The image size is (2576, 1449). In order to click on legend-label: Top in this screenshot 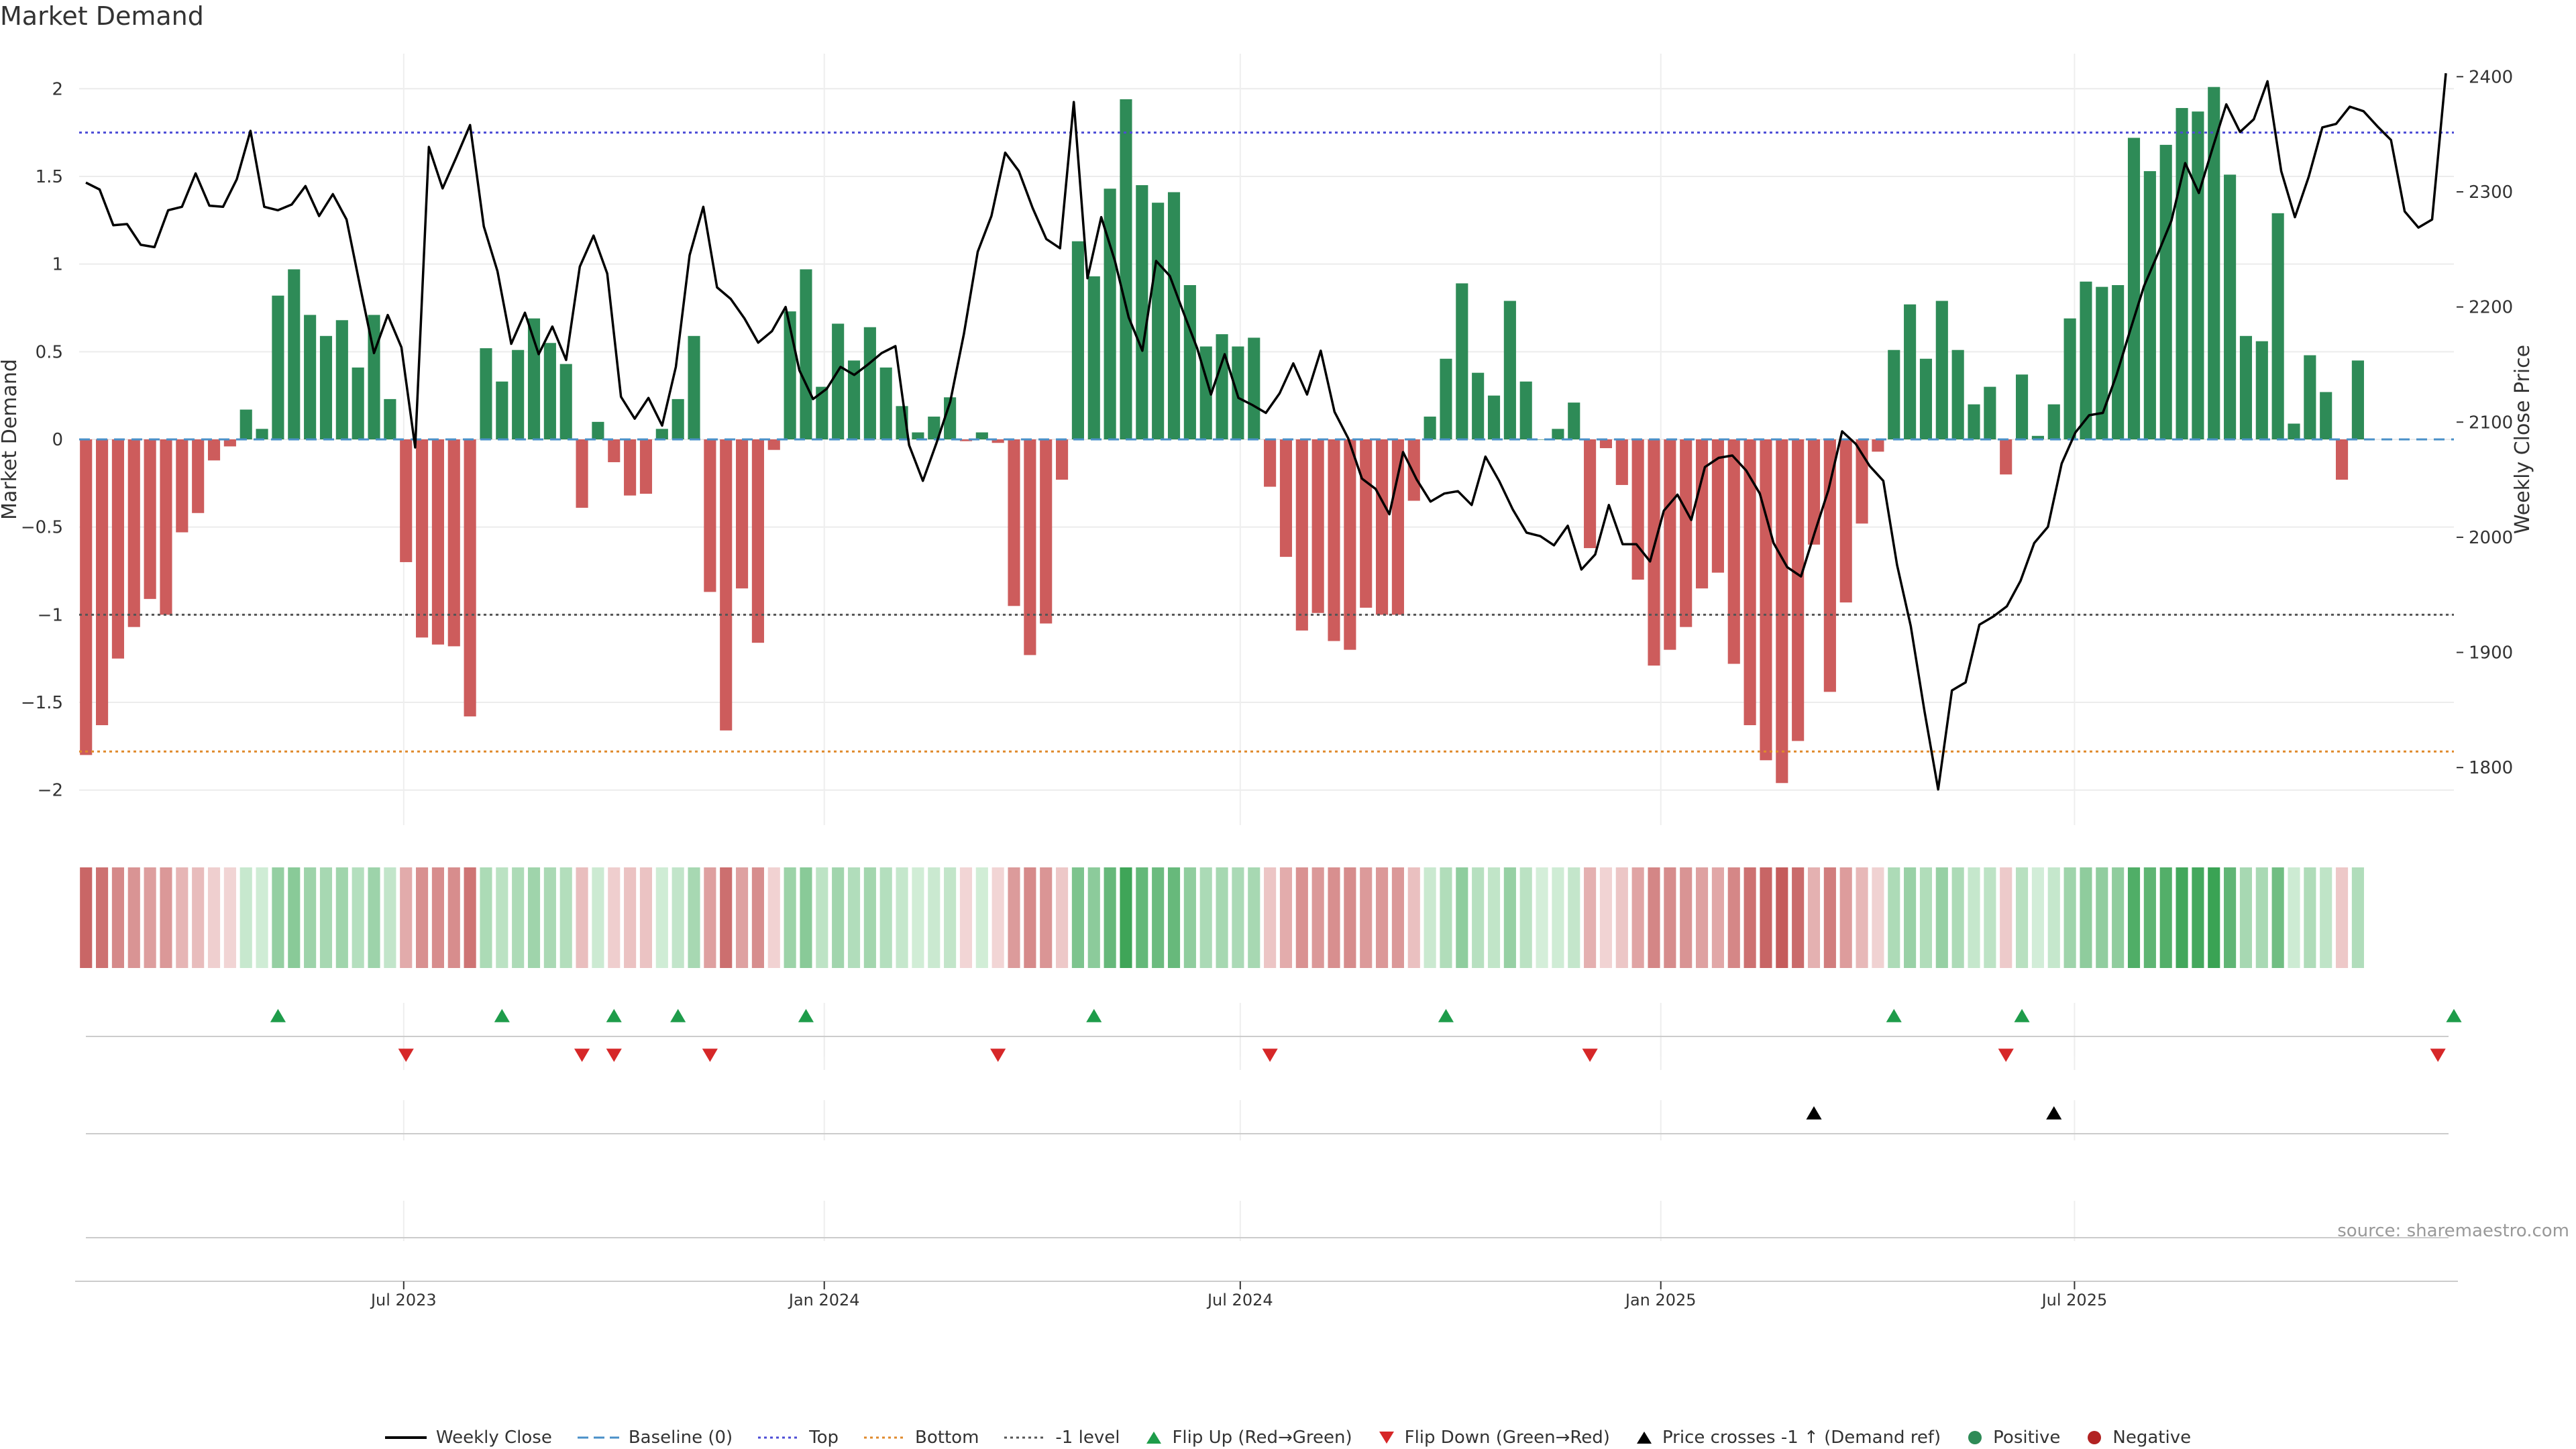, I will do `click(824, 1438)`.